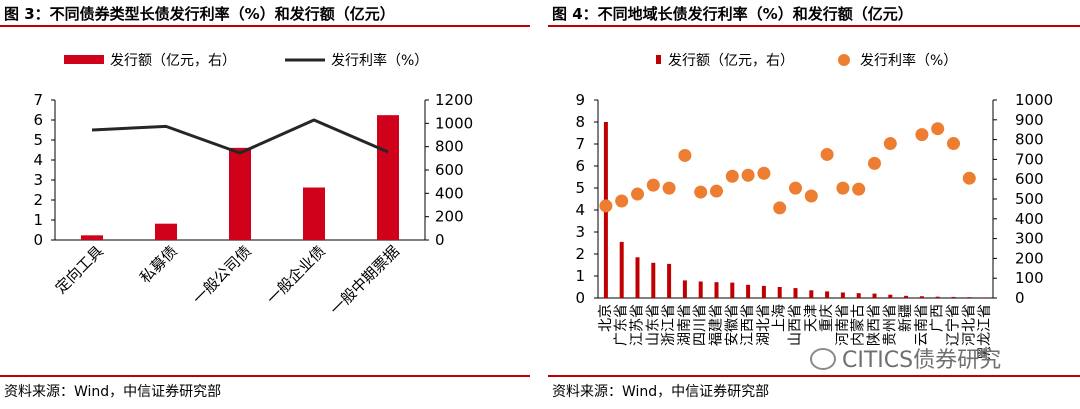 This screenshot has width=1080, height=409. What do you see at coordinates (969, 325) in the screenshot?
I see `x-tick-label: 河北省` at bounding box center [969, 325].